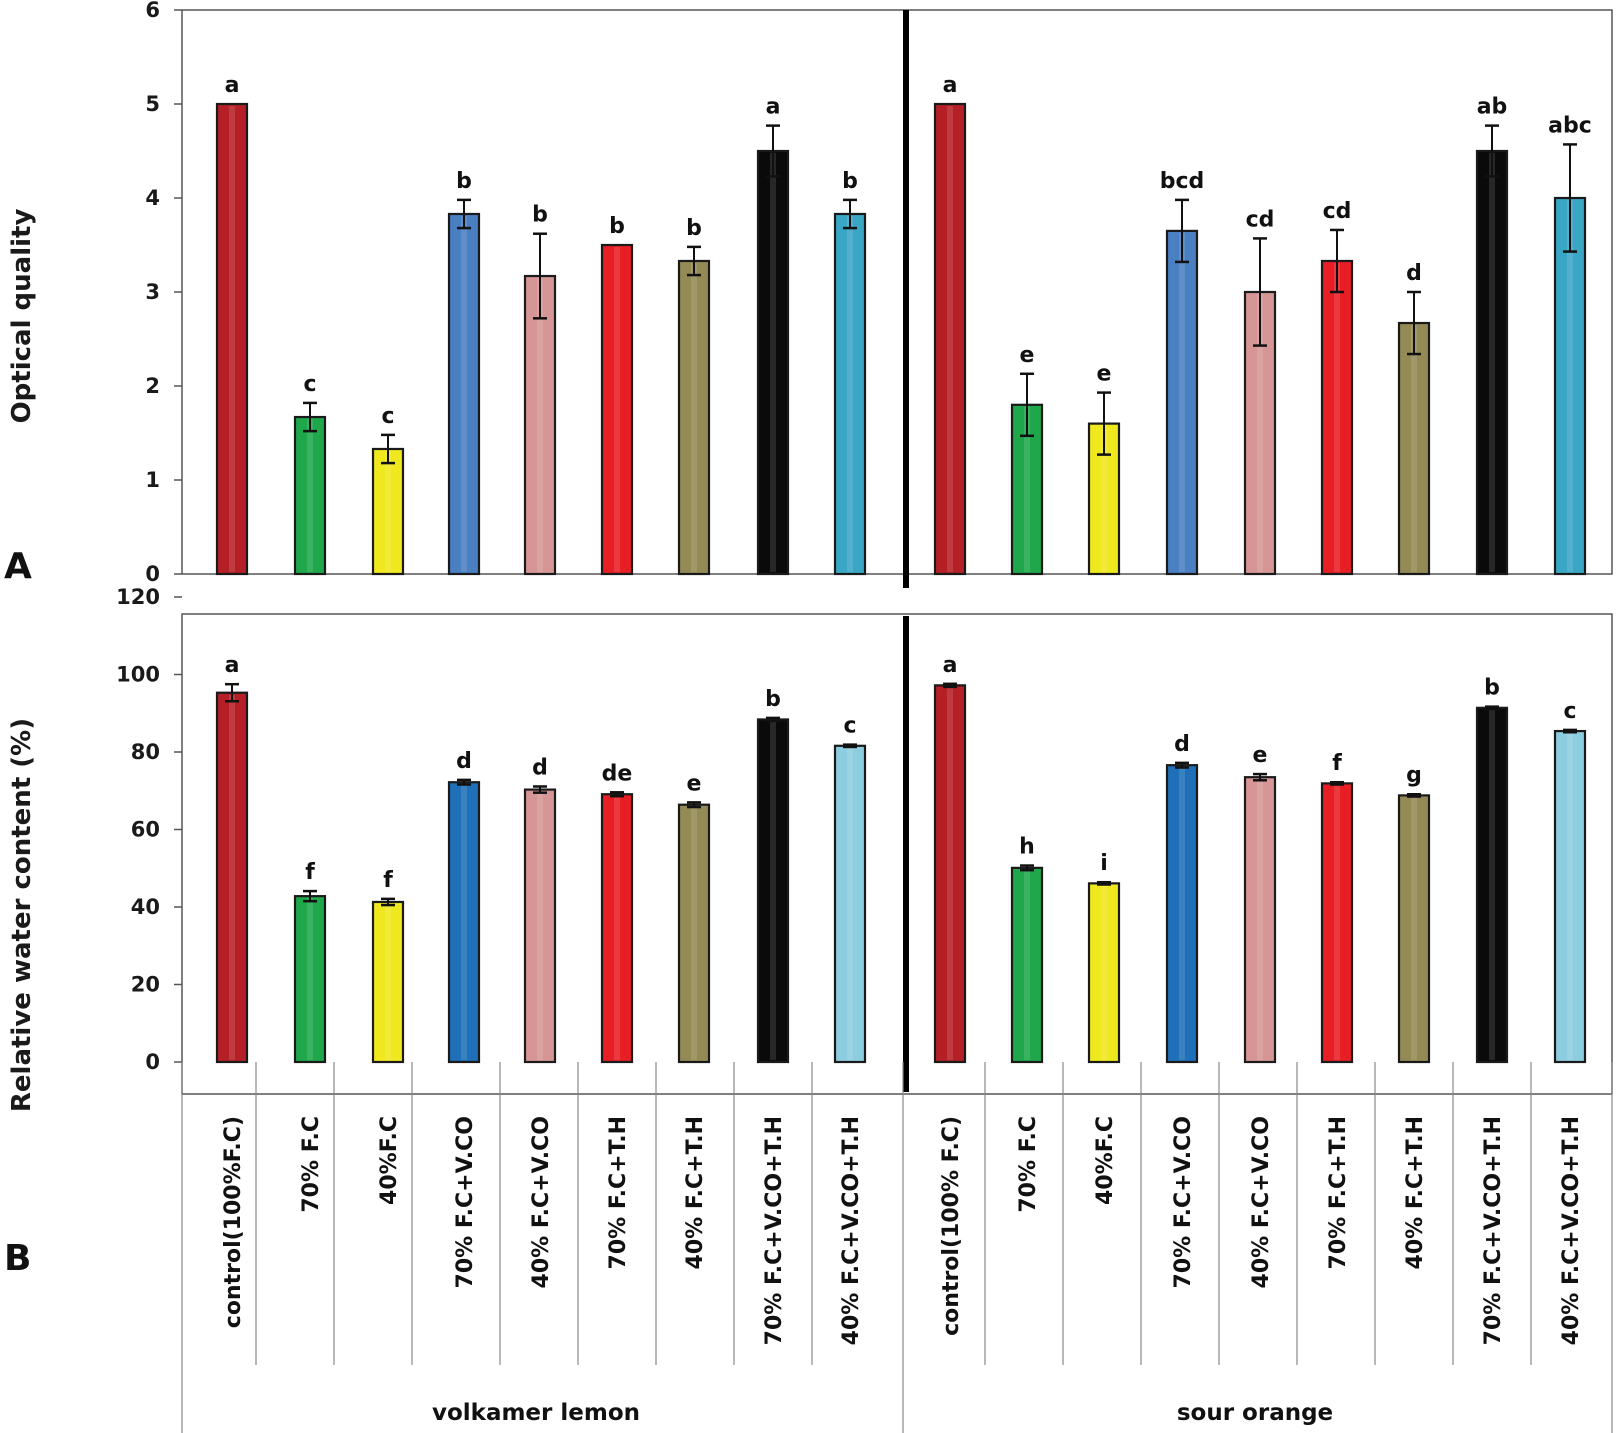 This screenshot has height=1433, width=1616. Describe the element at coordinates (152, 386) in the screenshot. I see `y-tick-label: 2` at that location.